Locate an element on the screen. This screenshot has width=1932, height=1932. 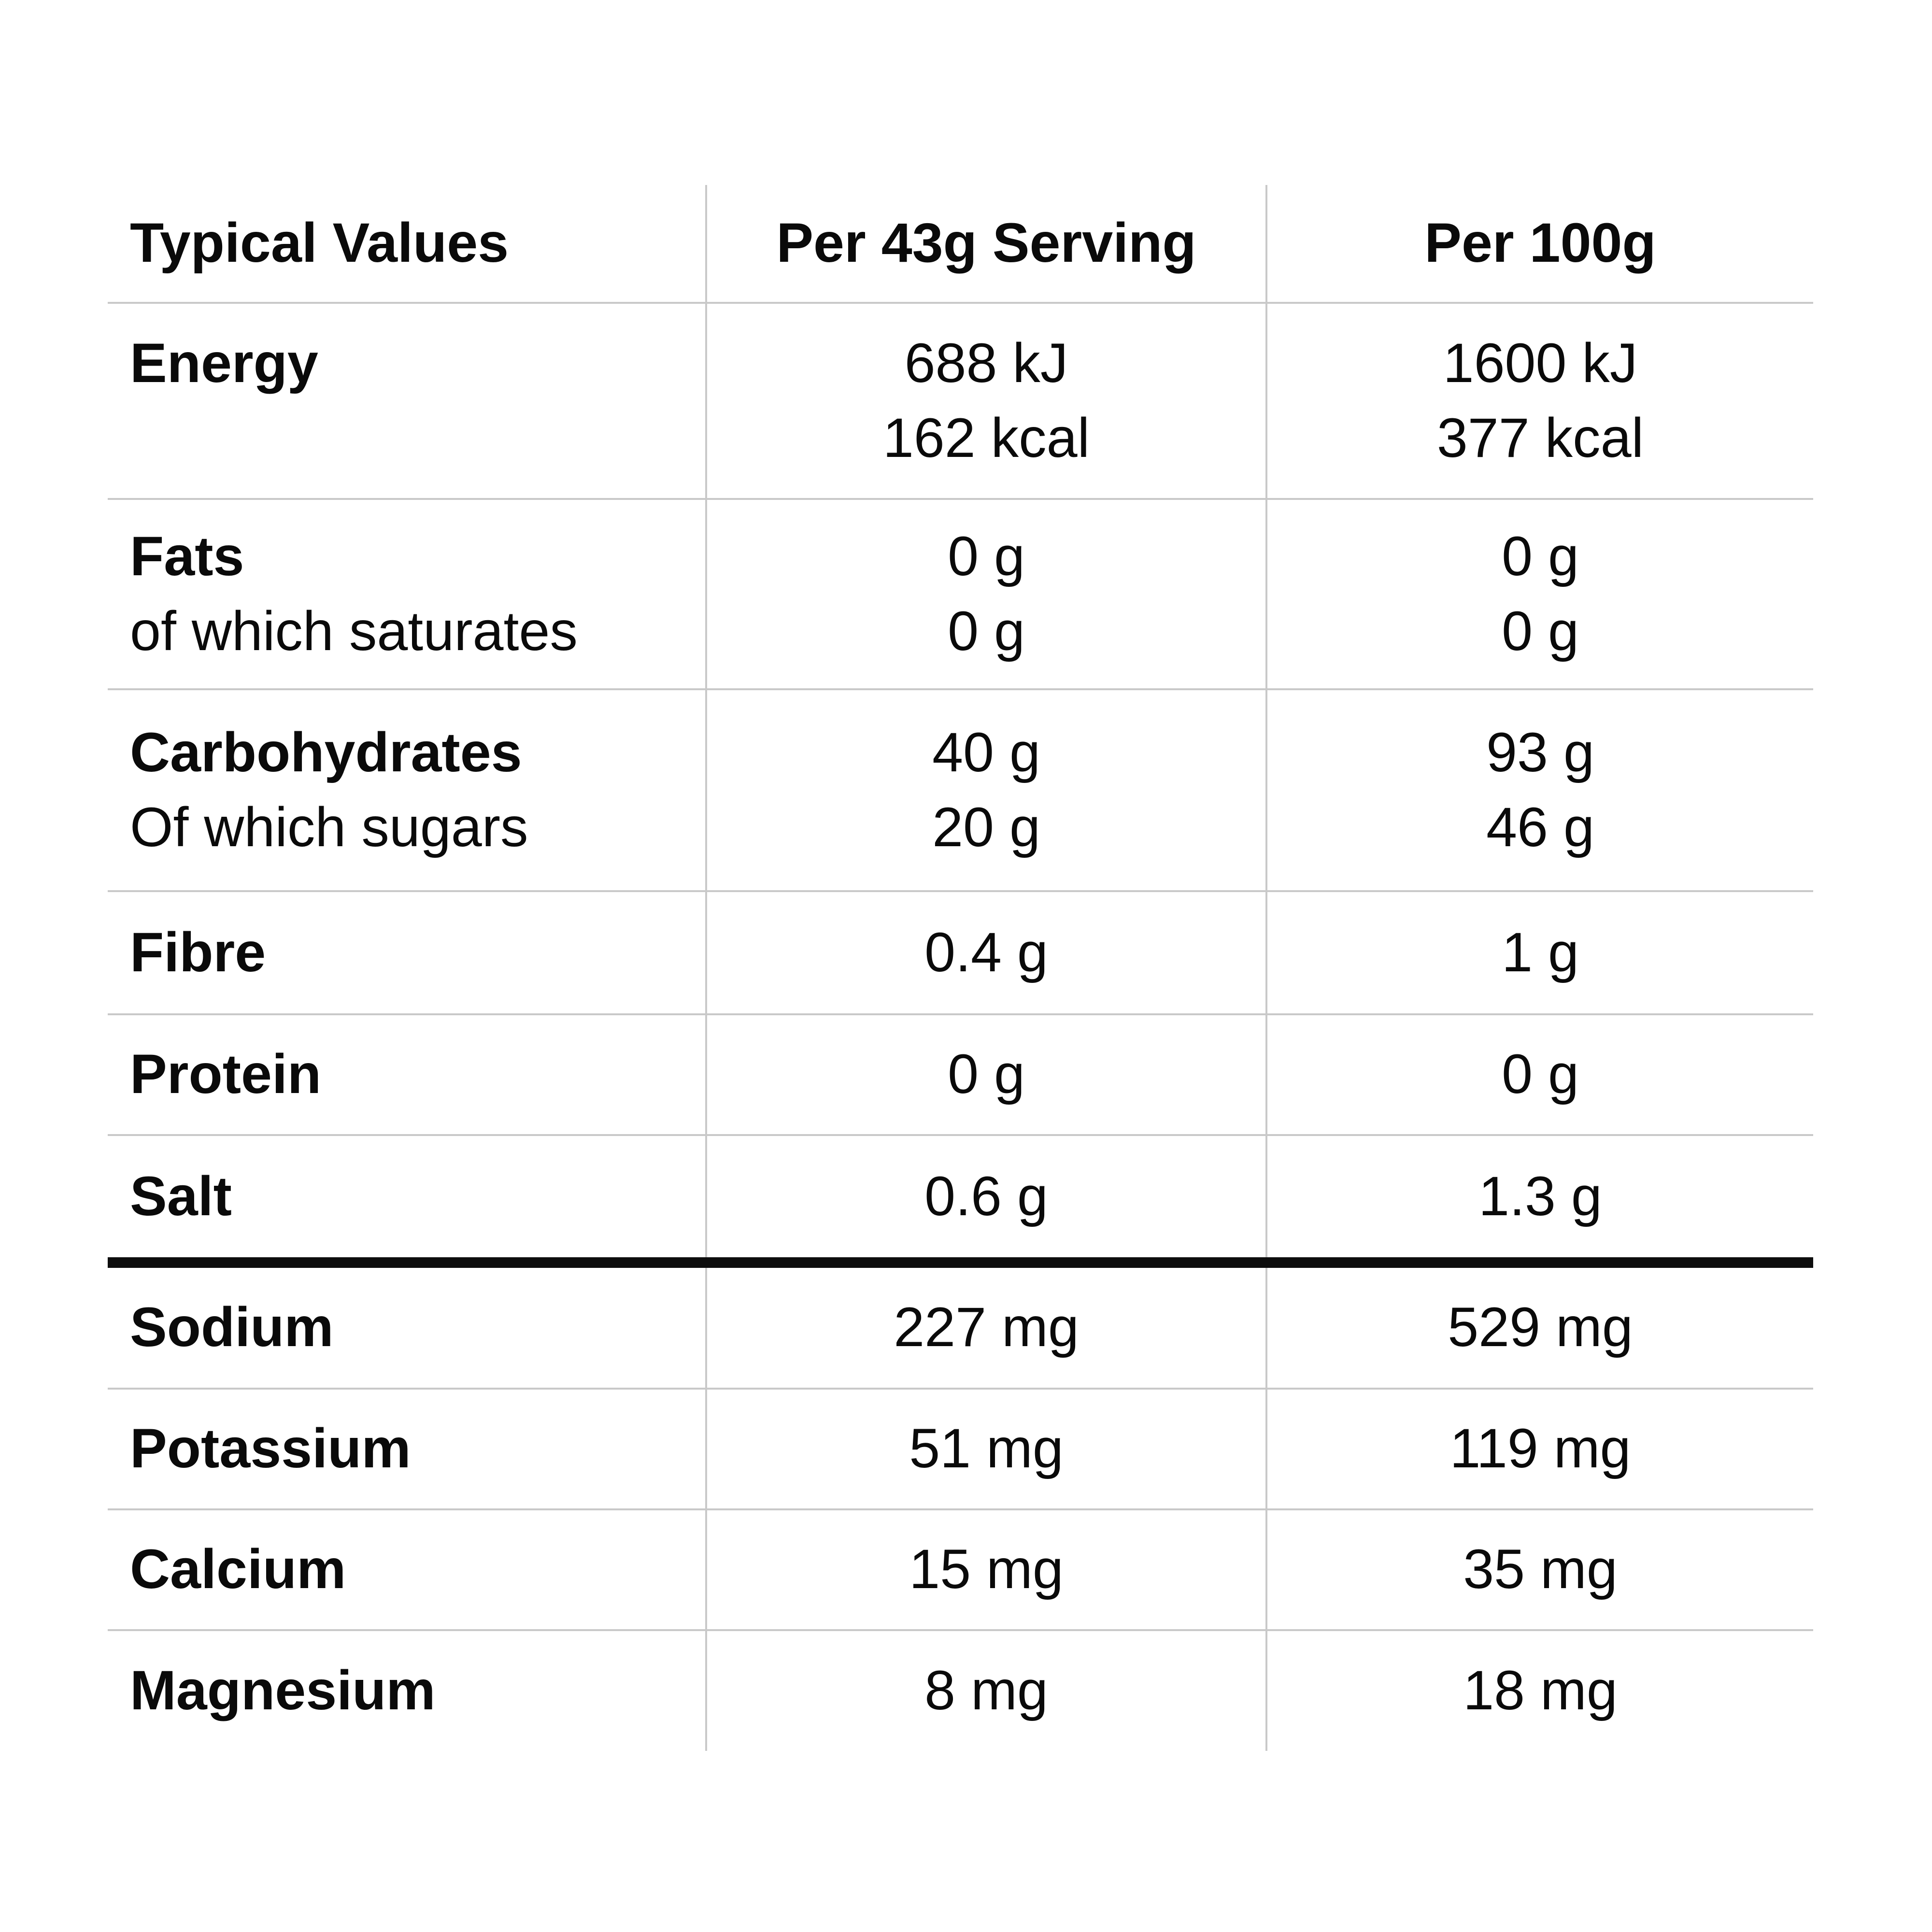
value: 1.3 g is located at coordinates (1540, 1196).